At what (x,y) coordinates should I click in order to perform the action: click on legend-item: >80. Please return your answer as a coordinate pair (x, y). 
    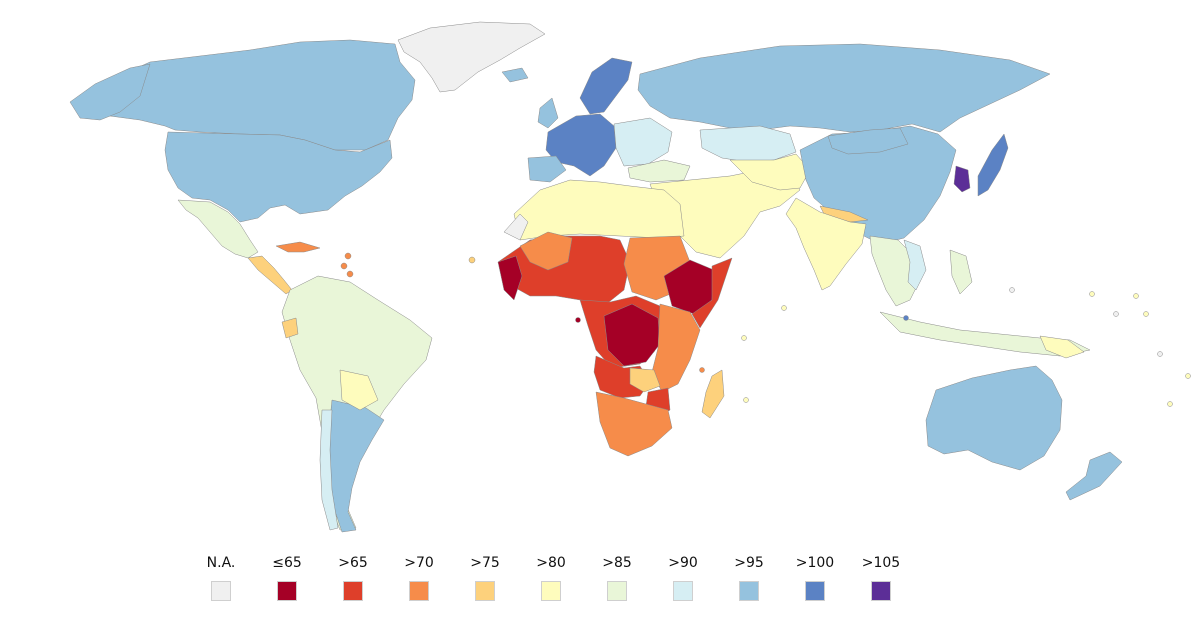
    Looking at the image, I should click on (551, 585).